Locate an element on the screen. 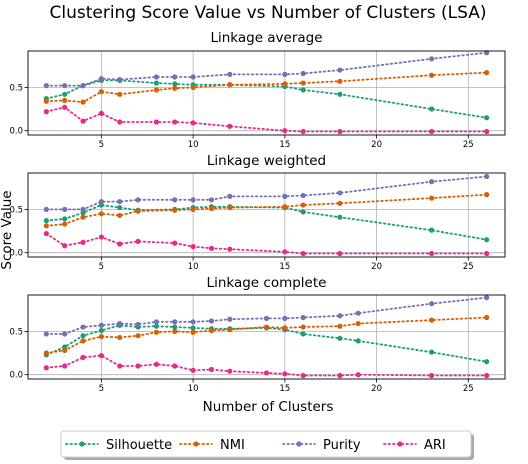  x-tick-label: 10 is located at coordinates (193, 389).